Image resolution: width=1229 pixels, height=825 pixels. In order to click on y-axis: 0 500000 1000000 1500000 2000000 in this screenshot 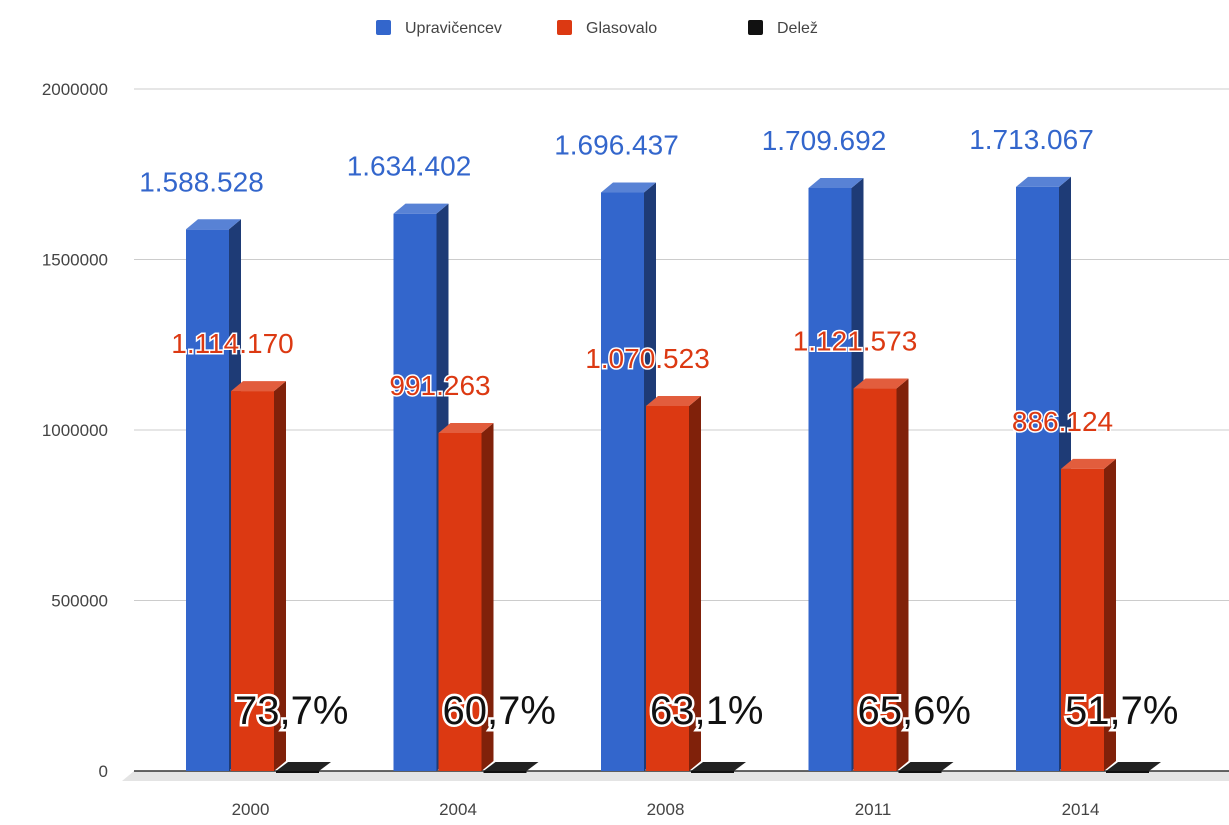, I will do `click(75, 430)`.